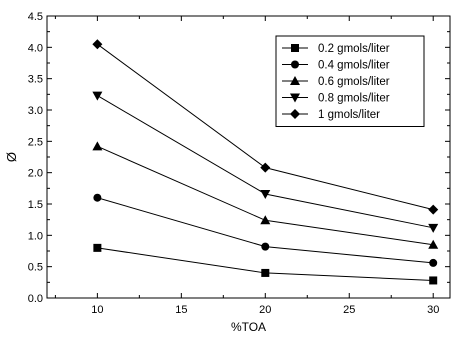  Describe the element at coordinates (35, 236) in the screenshot. I see `y-tick-label: 1.0` at that location.